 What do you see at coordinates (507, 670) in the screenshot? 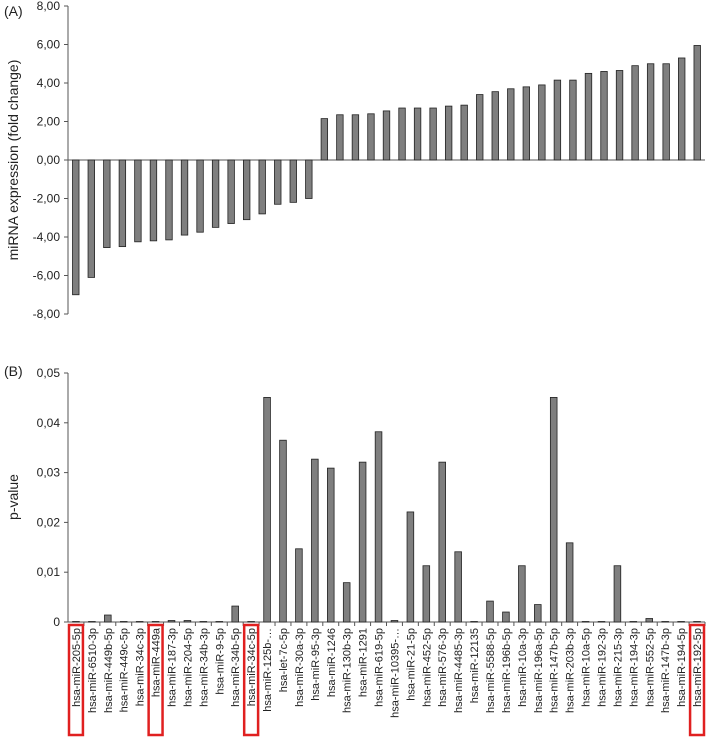
I see `panel-b-x-tick-label: hsa-miR-196b-5p` at bounding box center [507, 670].